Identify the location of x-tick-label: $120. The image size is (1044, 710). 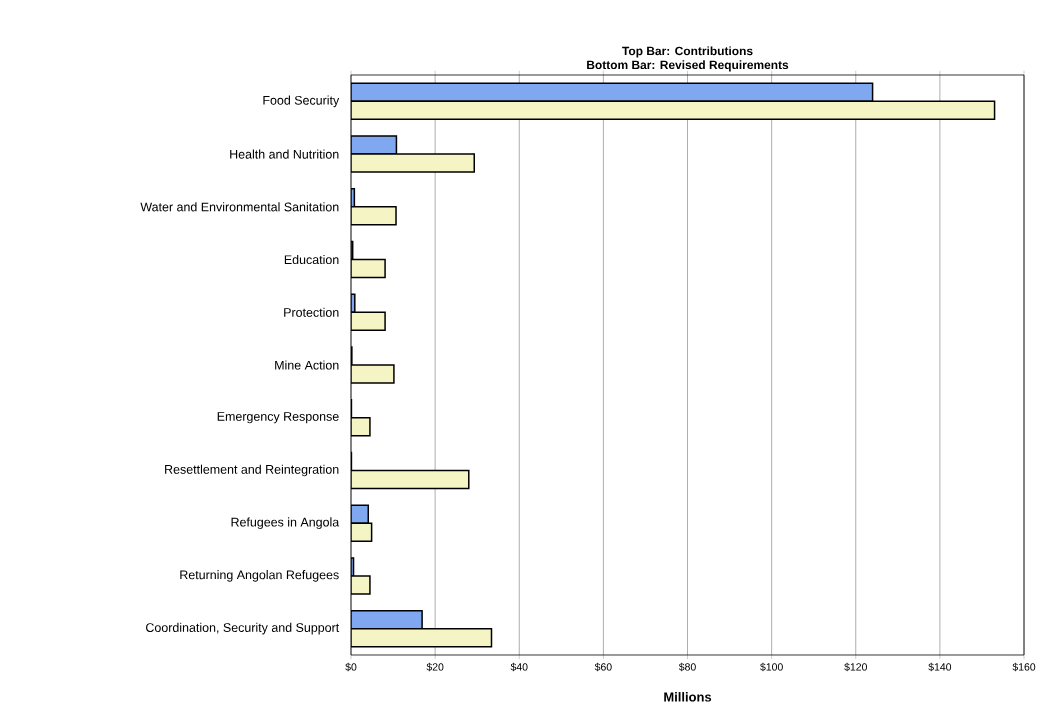
(855, 667).